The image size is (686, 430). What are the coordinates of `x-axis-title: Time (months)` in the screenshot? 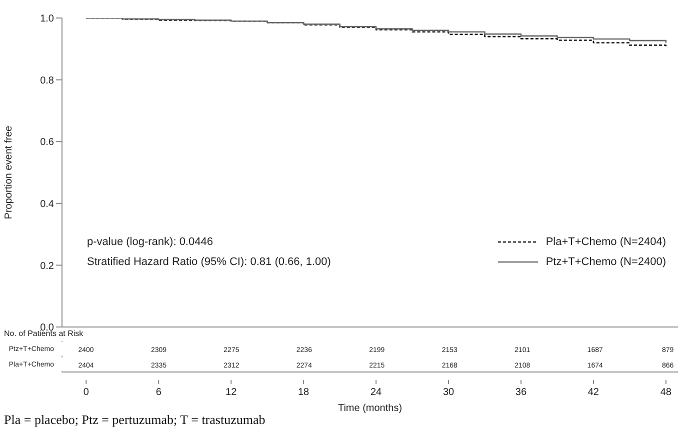 It's located at (370, 408).